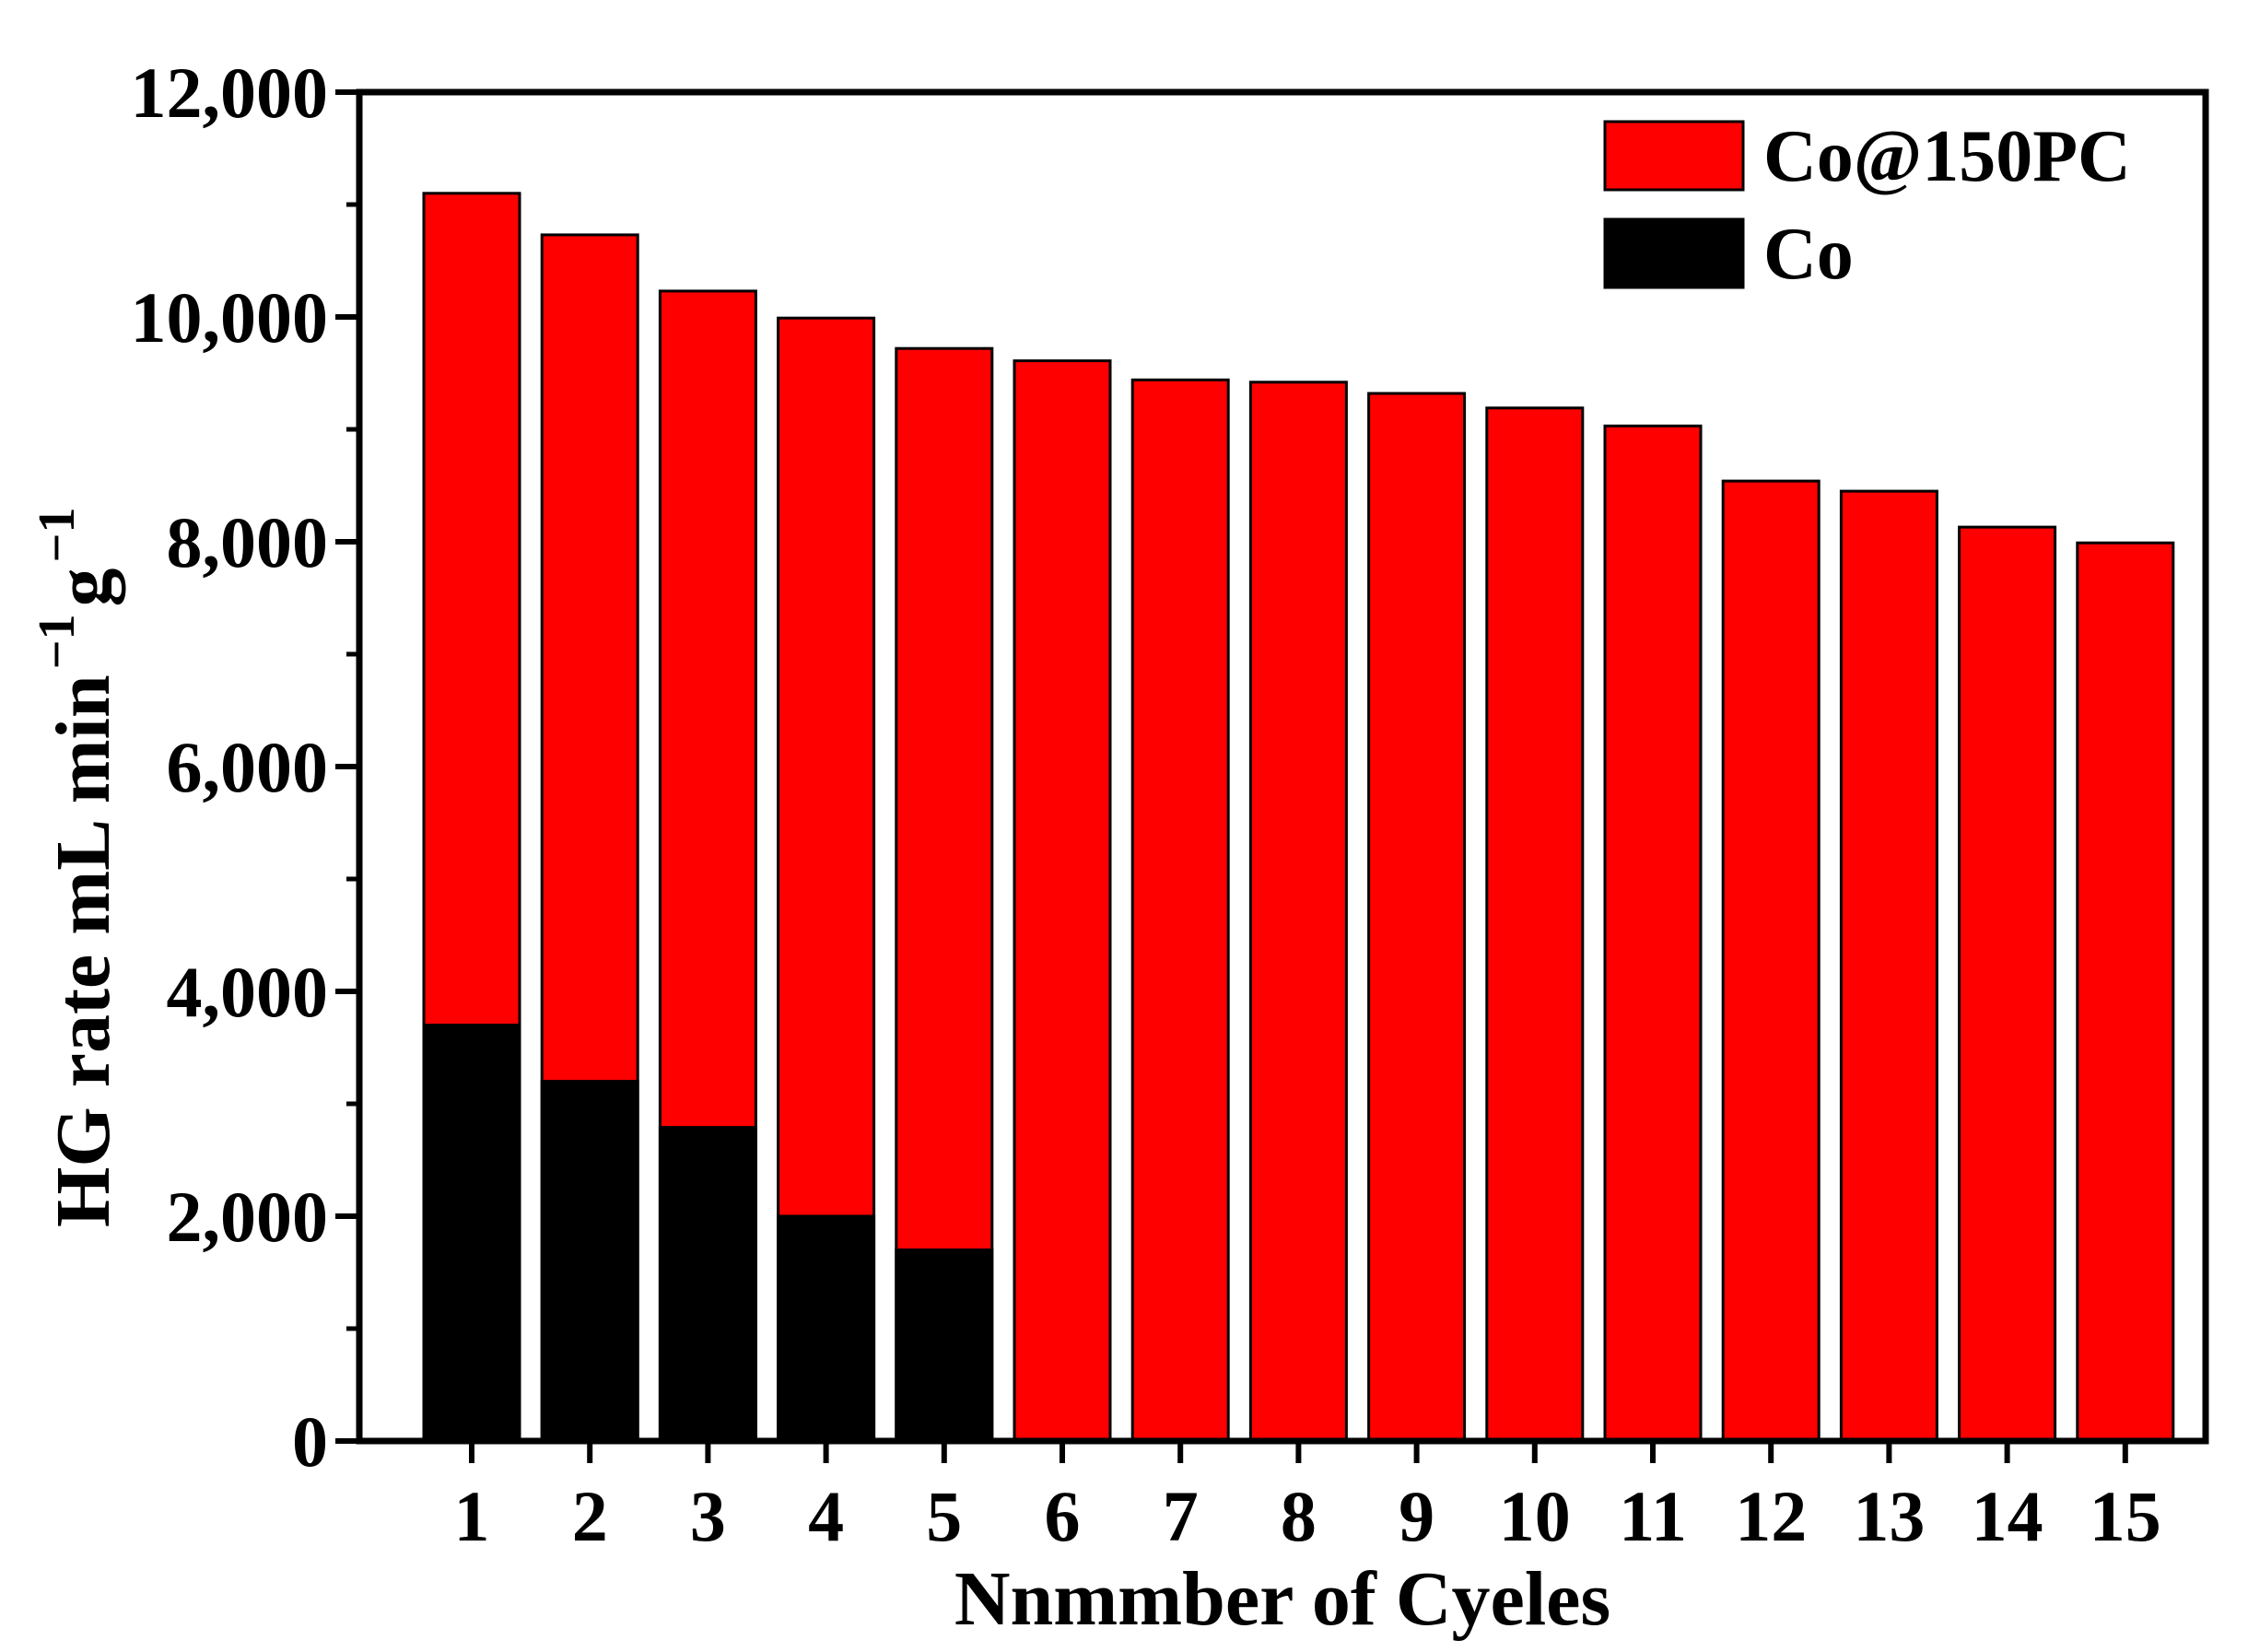 The width and height of the screenshot is (2248, 1652). I want to click on x-tick-label: 1, so click(472, 1516).